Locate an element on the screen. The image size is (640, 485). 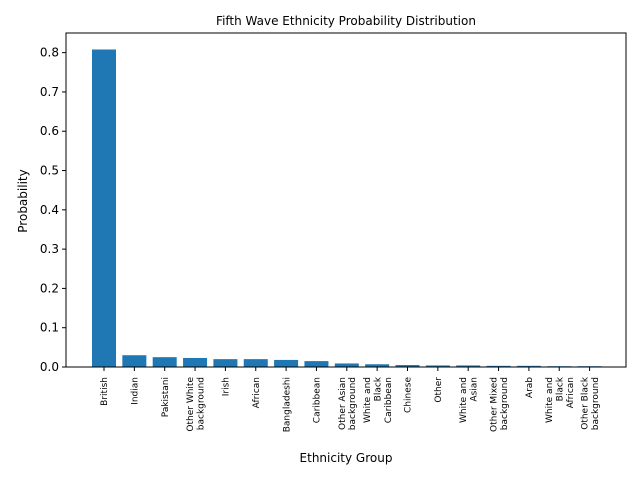
x-tick-label: Other Blackbackground is located at coordinates (591, 403).